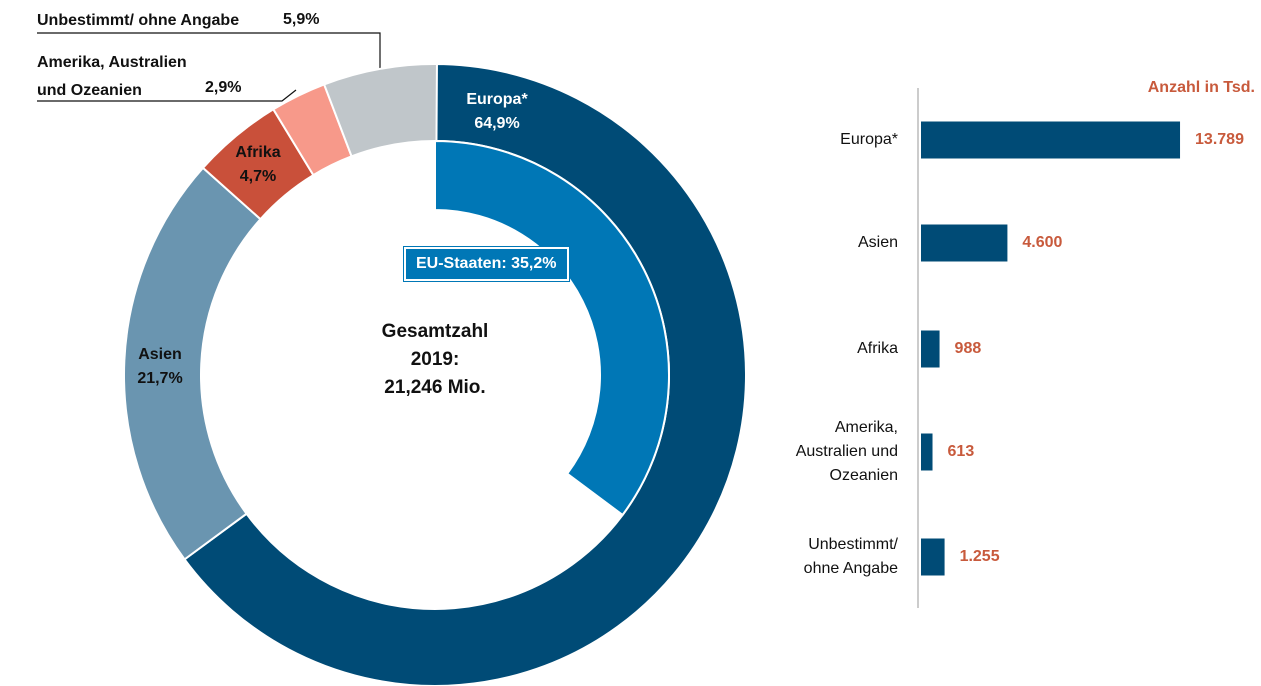 The image size is (1261, 686). Describe the element at coordinates (877, 242) in the screenshot. I see `y-tick-label: Asien` at that location.